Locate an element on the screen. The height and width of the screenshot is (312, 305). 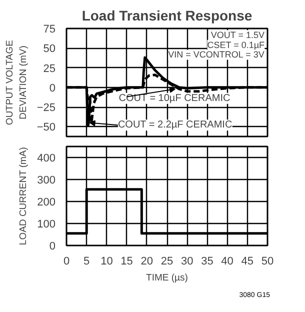
x-tick-label: 5 is located at coordinates (87, 262).